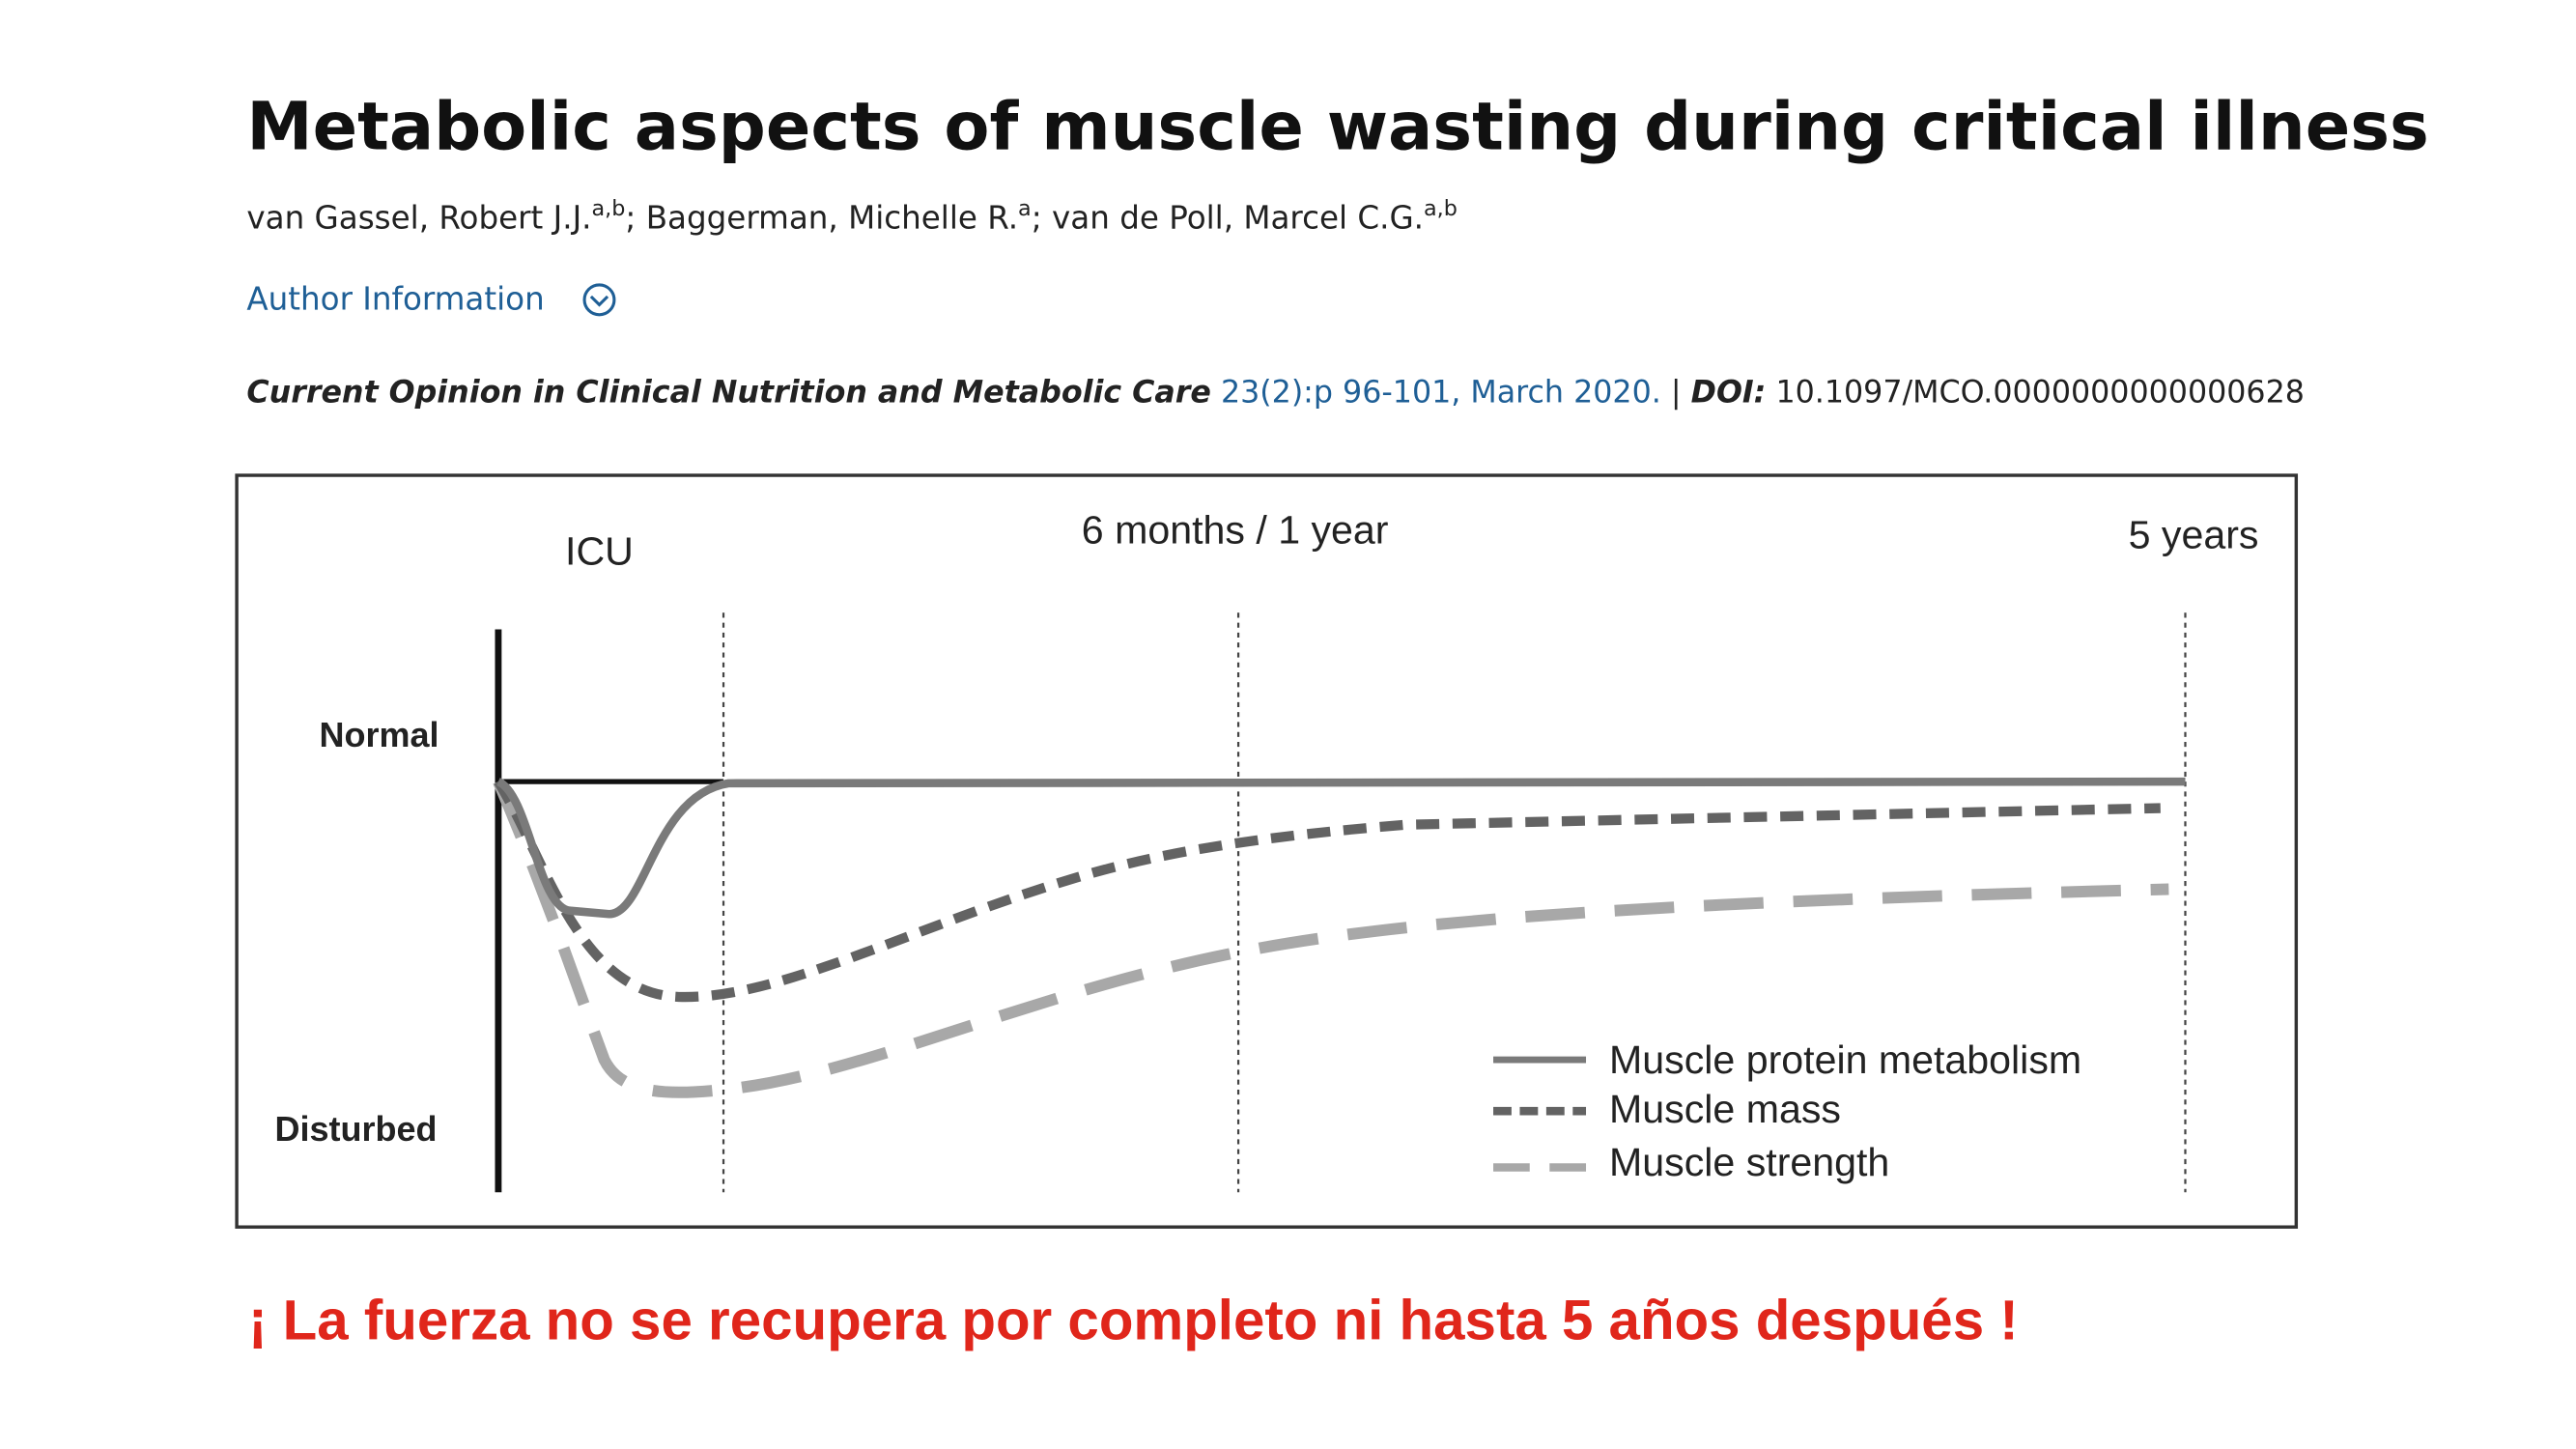  Describe the element at coordinates (2194, 534) in the screenshot. I see `phase-label: 5 years` at that location.